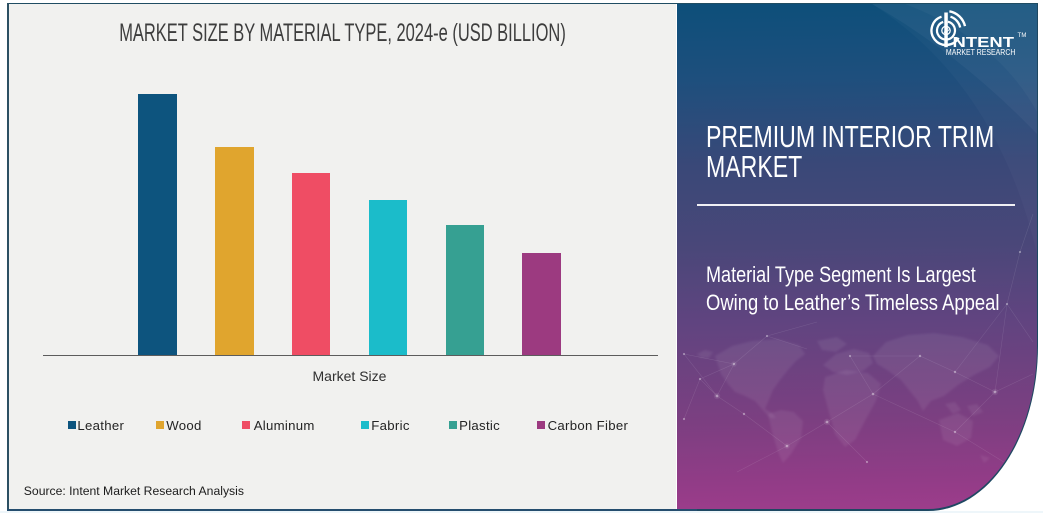 This screenshot has height=513, width=1043. I want to click on svg-text: MARKET RESEARCH, so click(981, 51).